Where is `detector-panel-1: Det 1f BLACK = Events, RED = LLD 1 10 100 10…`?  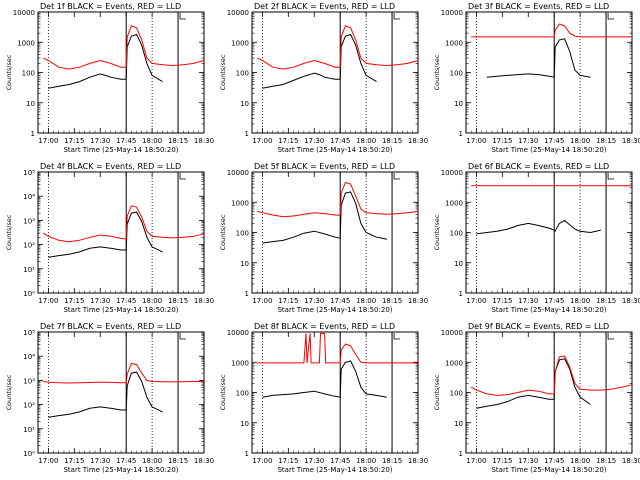 detector-panel-1: Det 1f BLACK = Events, RED = LLD 1 10 100 10… is located at coordinates (109, 78).